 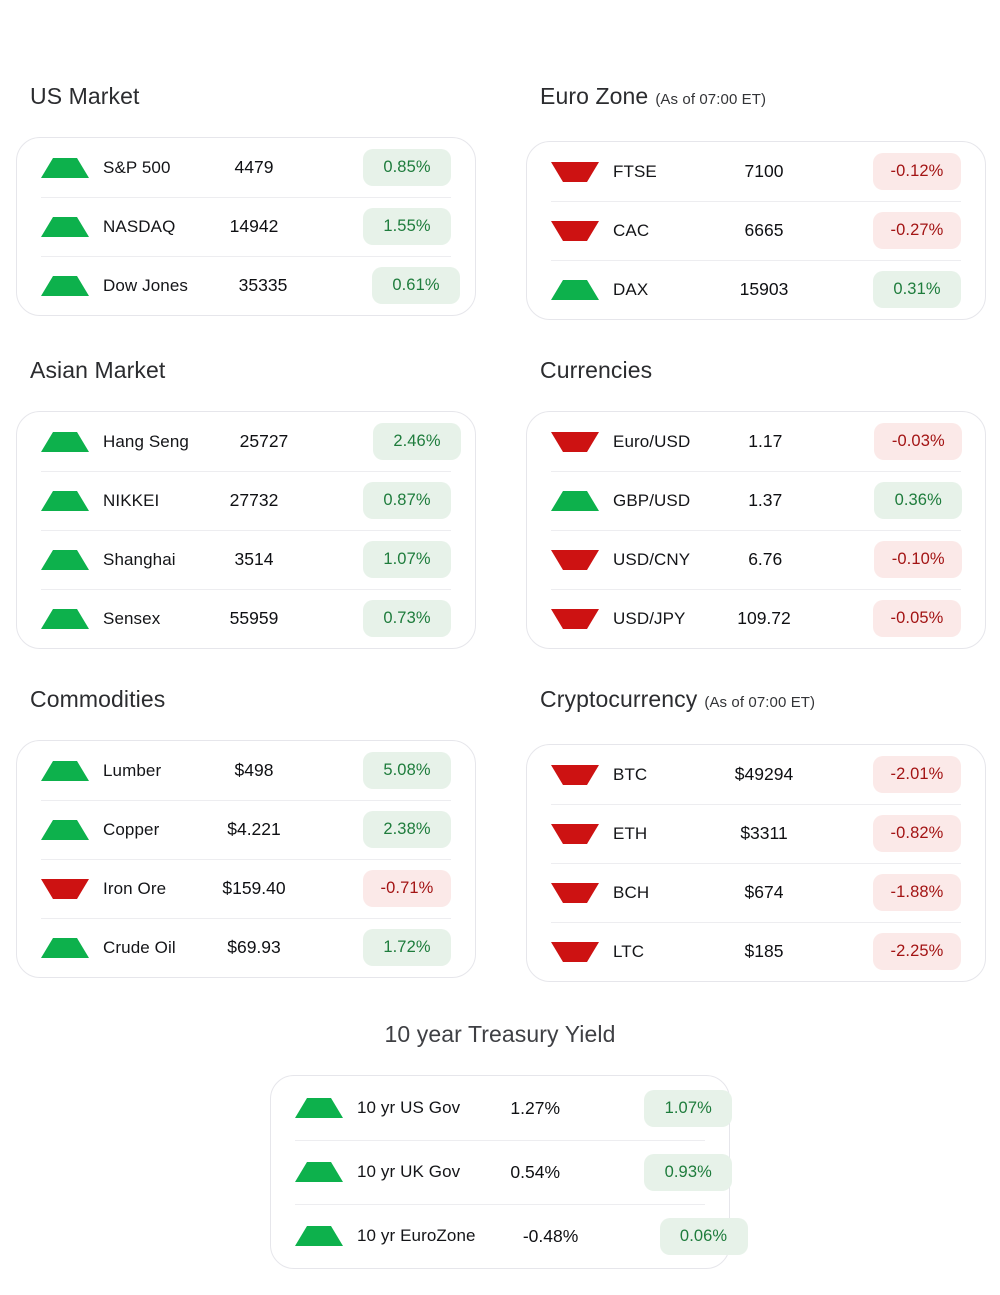 I want to click on instrument-label: Crude Oil, so click(x=139, y=947).